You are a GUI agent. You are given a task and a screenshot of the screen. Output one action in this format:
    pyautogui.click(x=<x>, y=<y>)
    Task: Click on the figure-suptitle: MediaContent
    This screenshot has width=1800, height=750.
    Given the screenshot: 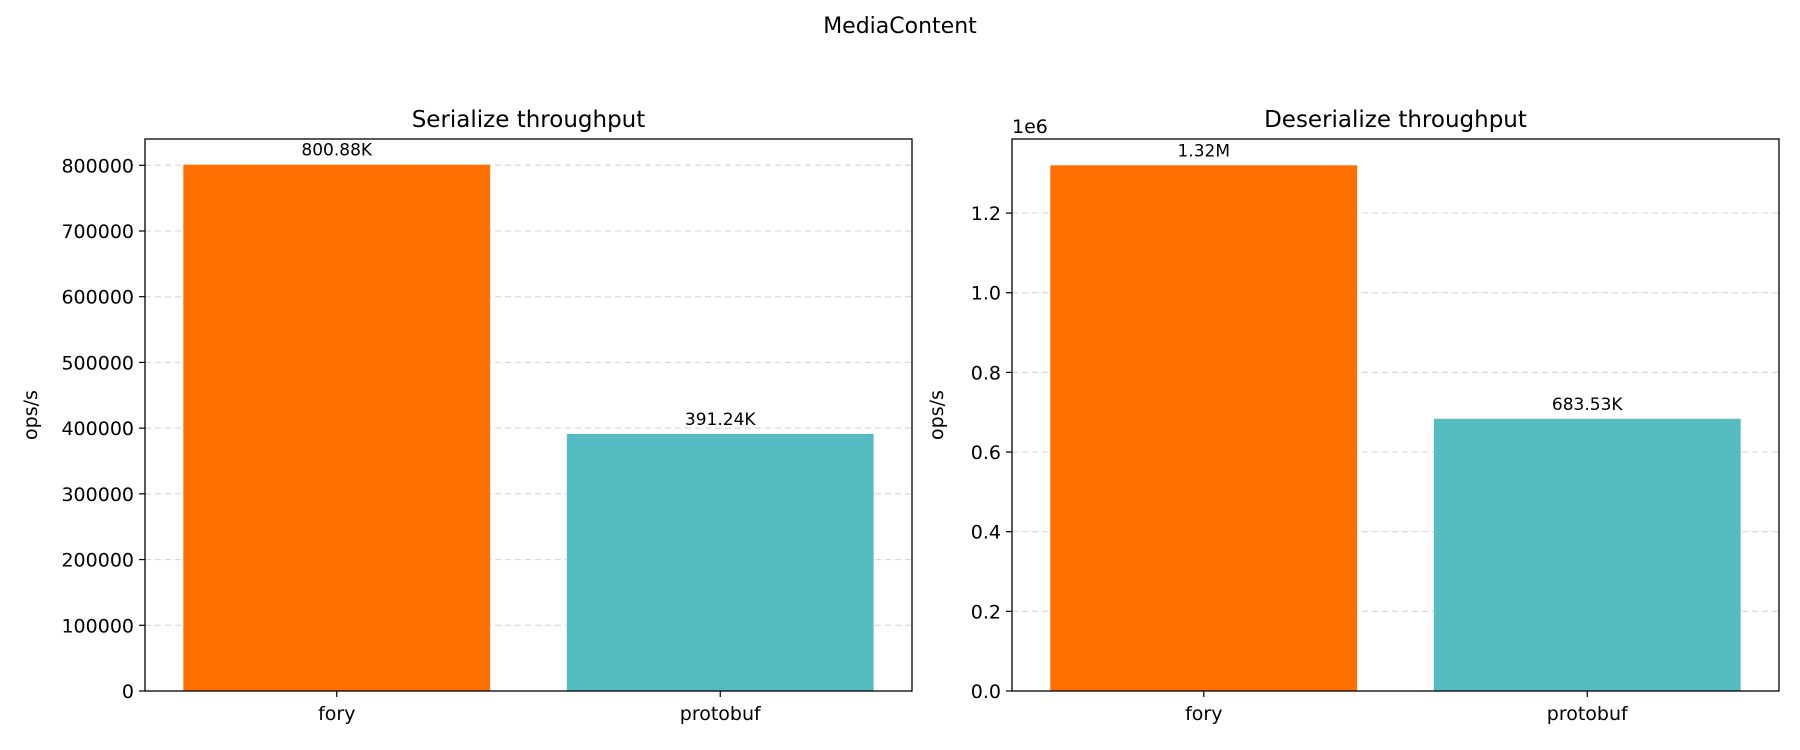 What is the action you would take?
    pyautogui.click(x=900, y=26)
    